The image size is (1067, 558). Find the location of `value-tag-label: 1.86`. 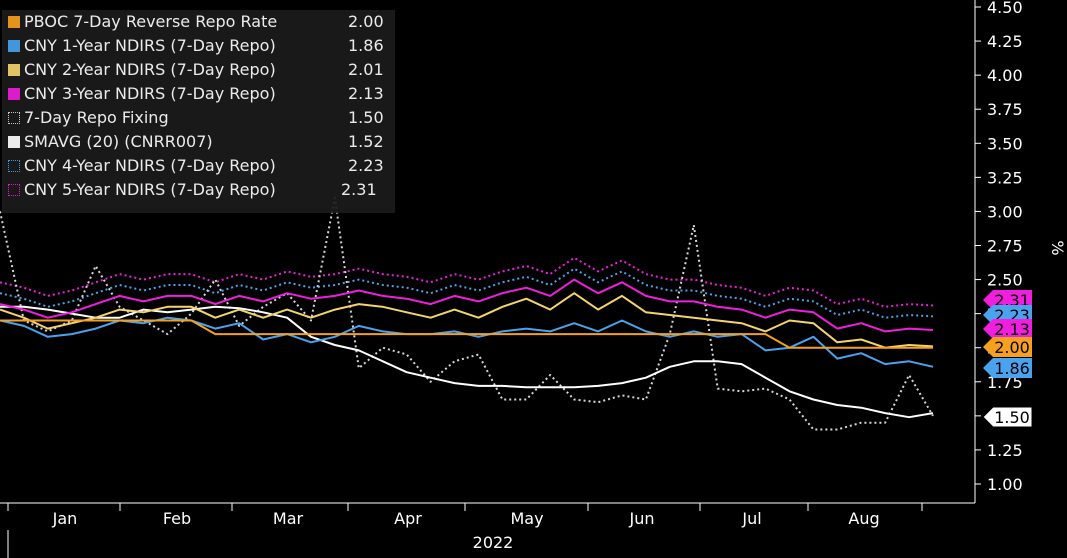

value-tag-label: 1.86 is located at coordinates (1012, 368).